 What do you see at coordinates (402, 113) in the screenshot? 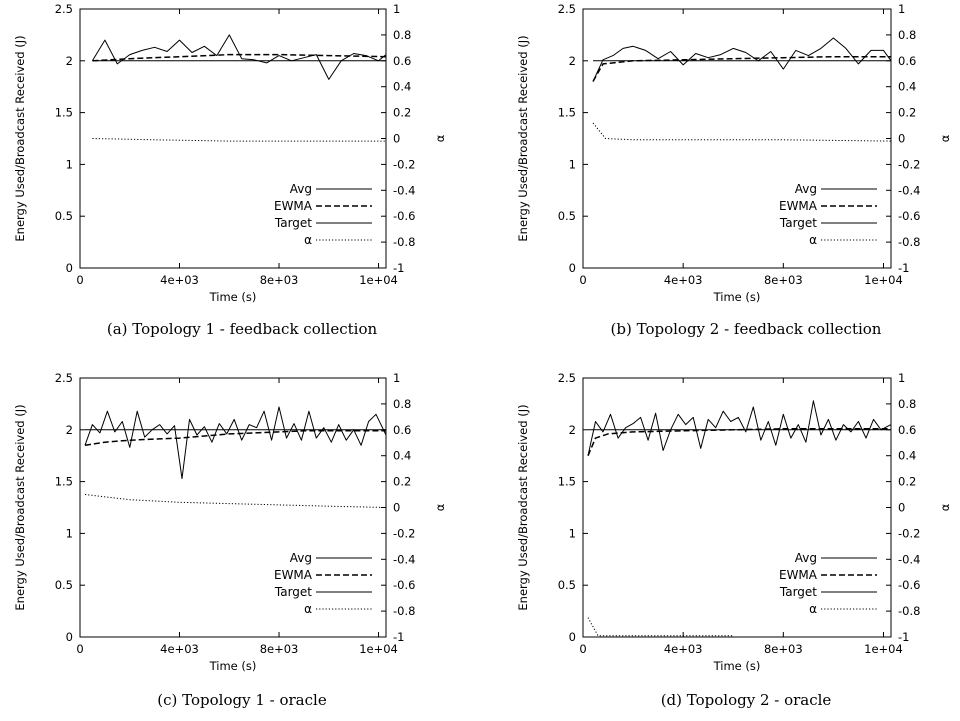
I see `y2-tick-label: 0.2` at bounding box center [402, 113].